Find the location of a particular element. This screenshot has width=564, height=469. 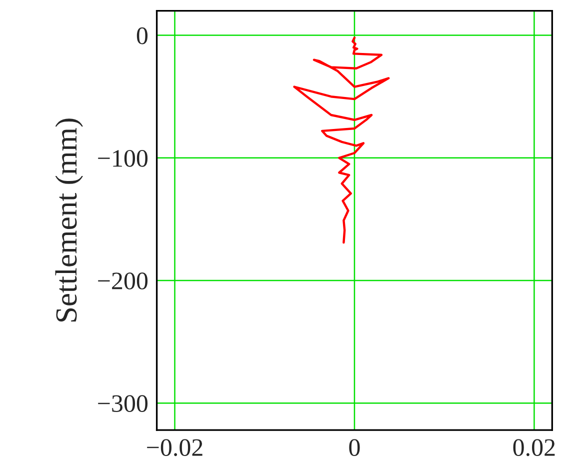

y-tick-label: −200 is located at coordinates (123, 281).